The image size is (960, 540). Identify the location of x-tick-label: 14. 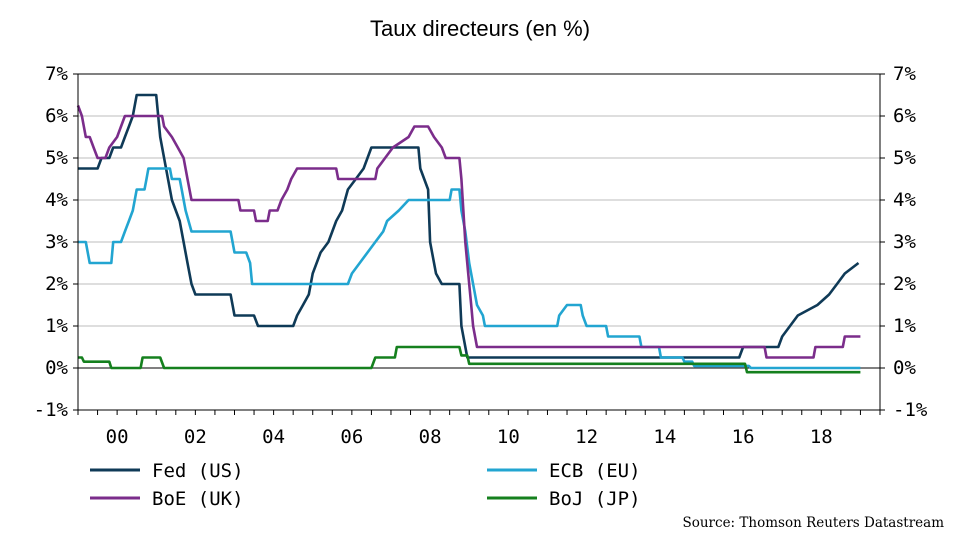
(664, 437).